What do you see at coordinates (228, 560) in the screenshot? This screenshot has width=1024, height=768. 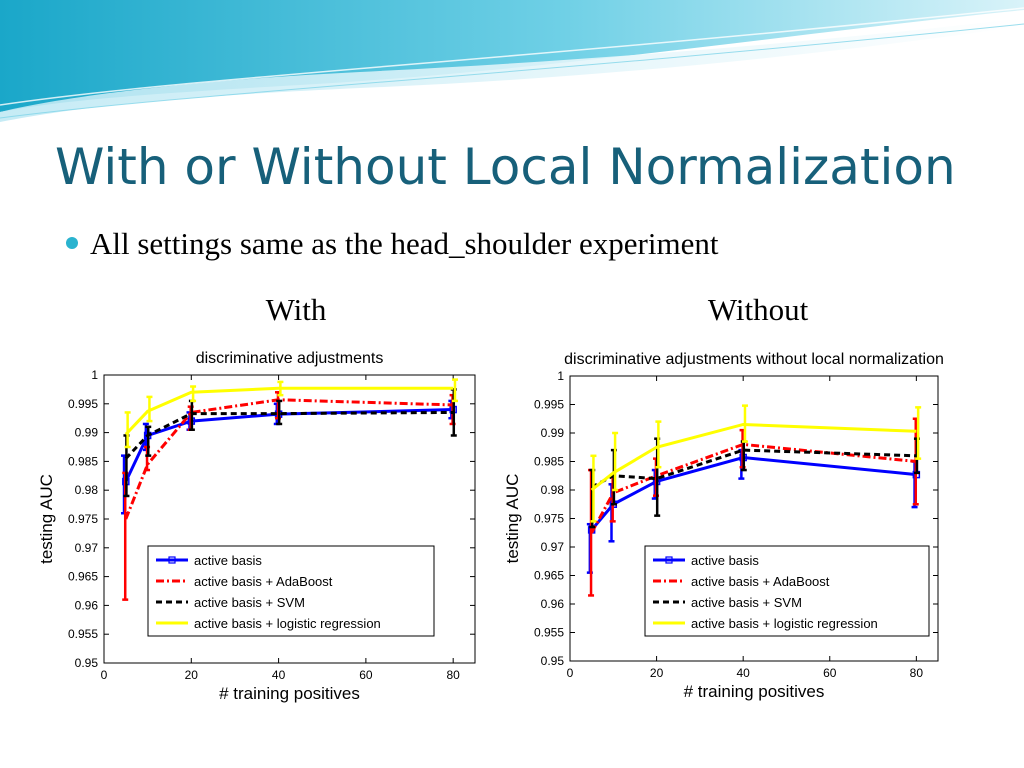 I see `left-chart-legend-label: active basis` at bounding box center [228, 560].